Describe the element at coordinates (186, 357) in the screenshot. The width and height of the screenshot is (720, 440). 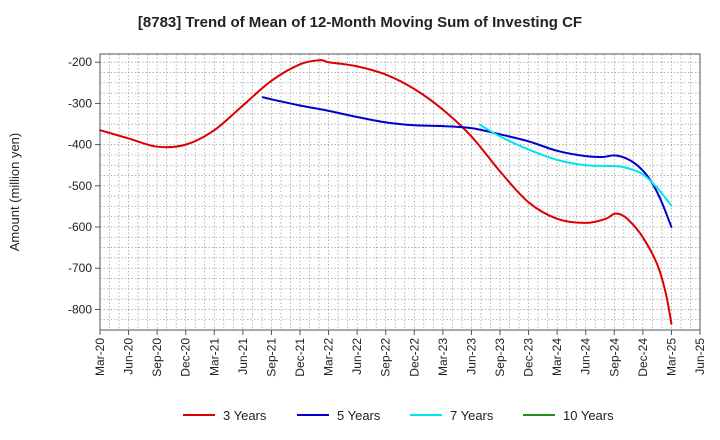
I see `x-tick-label: Dec-20` at that location.